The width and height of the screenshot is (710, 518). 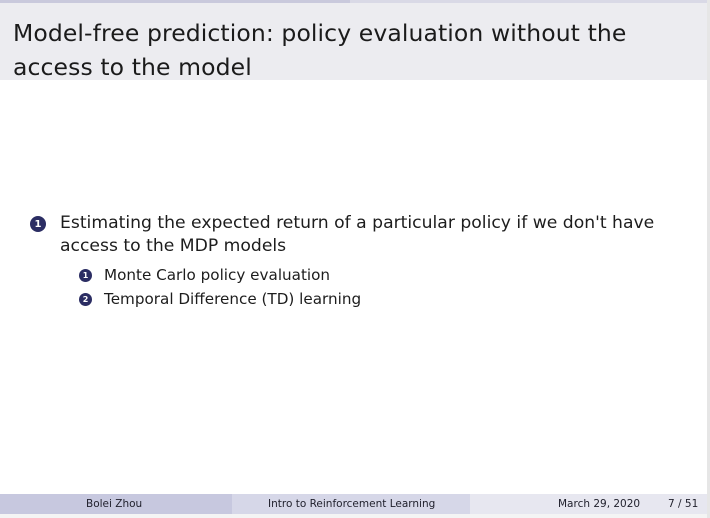 I want to click on top-strip, so click(x=355, y=1).